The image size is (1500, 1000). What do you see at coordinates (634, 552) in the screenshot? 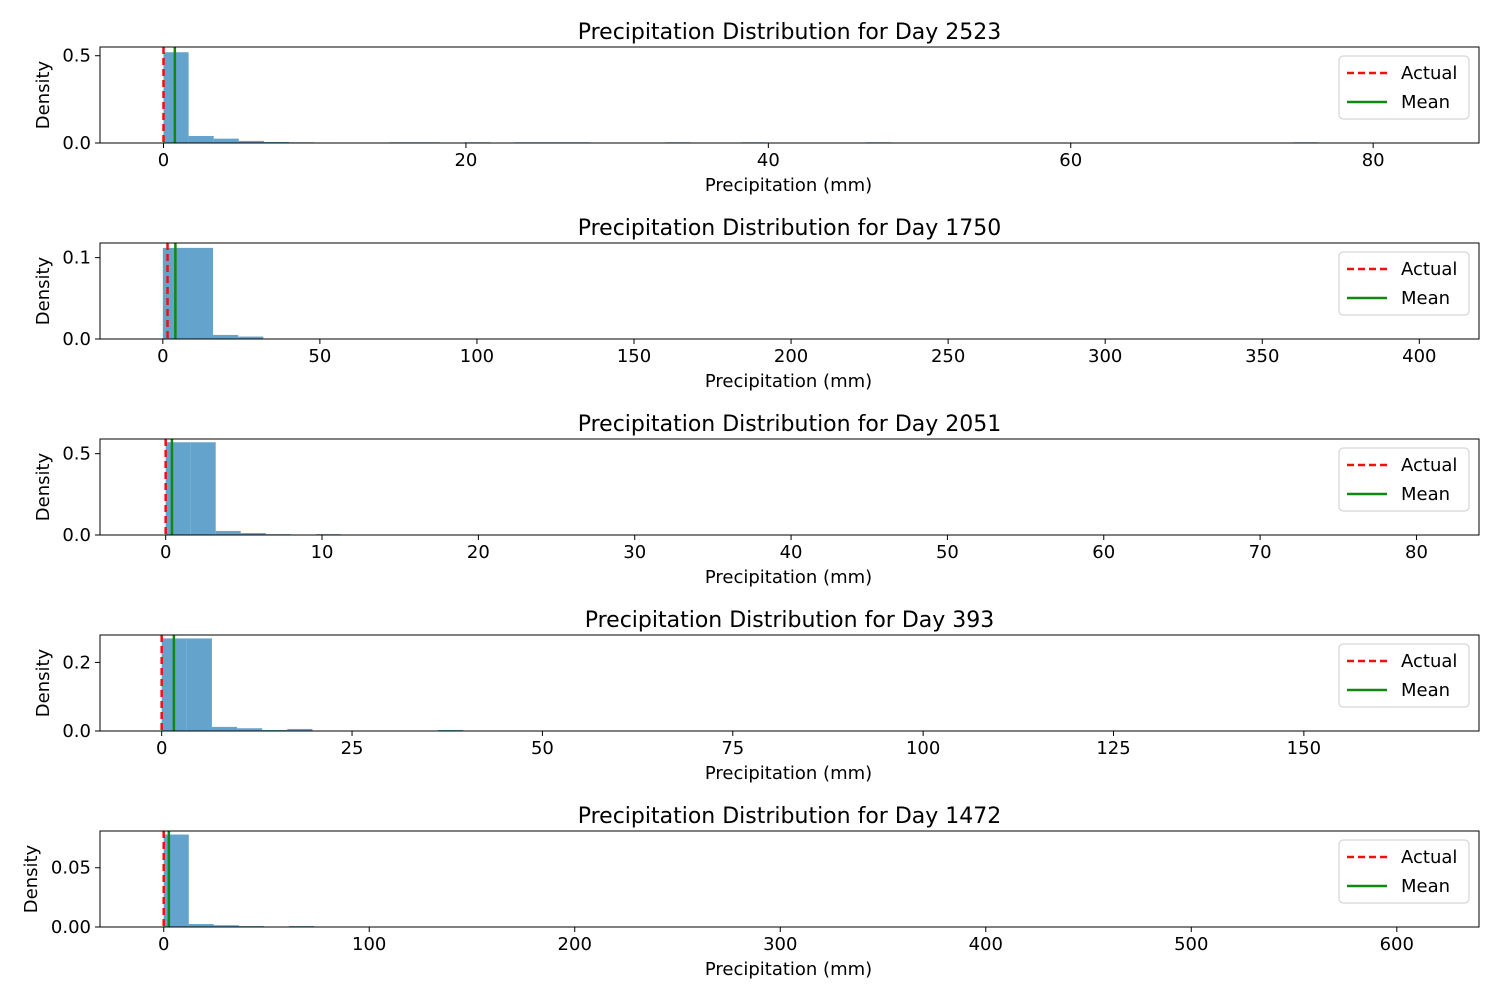
I see `x-tick-label: 30` at bounding box center [634, 552].